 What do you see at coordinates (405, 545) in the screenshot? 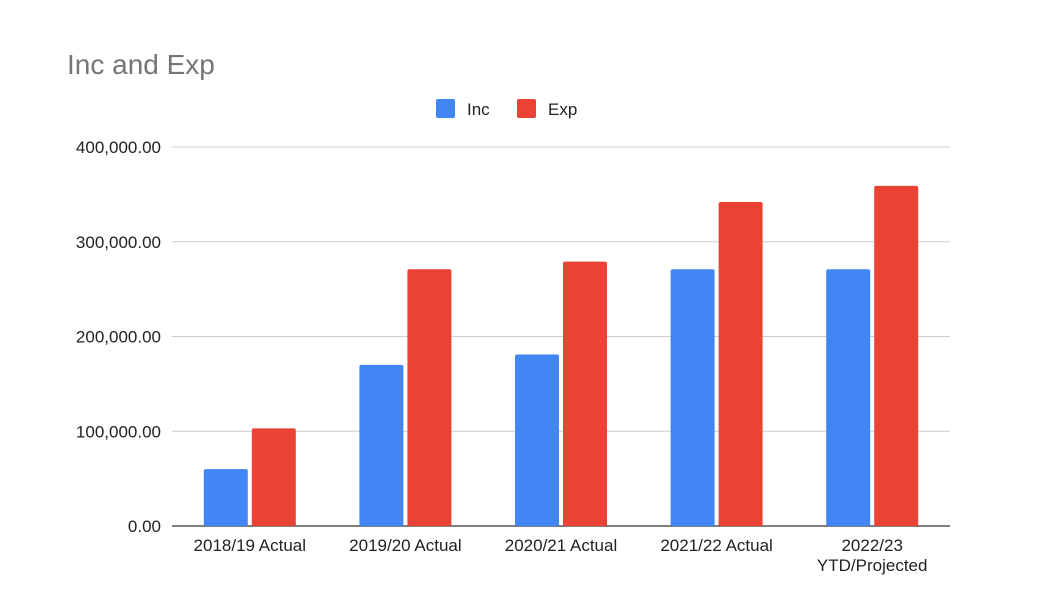
I see `x-tick-label: 2019/20 Actual` at bounding box center [405, 545].